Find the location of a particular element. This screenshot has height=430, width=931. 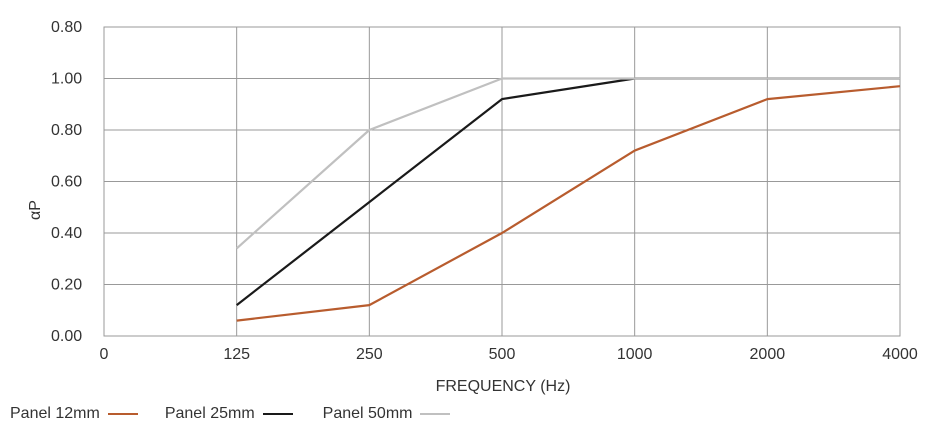

y-tick-label: 1.00 is located at coordinates (66, 79).